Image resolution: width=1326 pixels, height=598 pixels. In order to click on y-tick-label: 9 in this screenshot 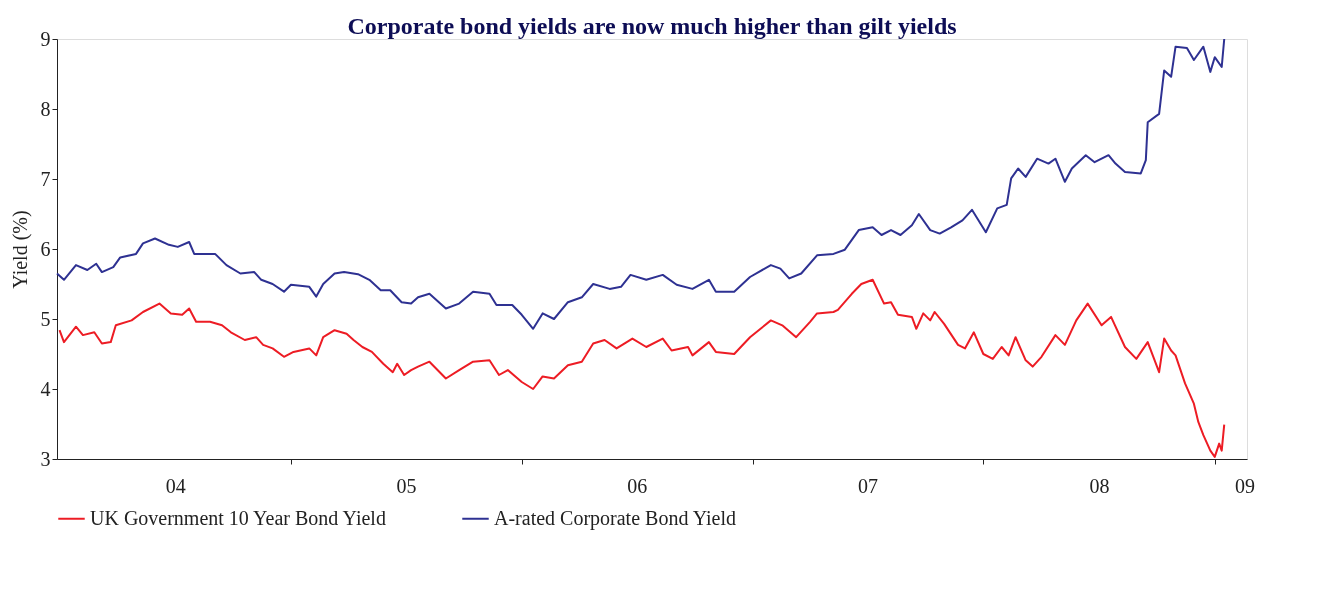, I will do `click(45, 38)`.